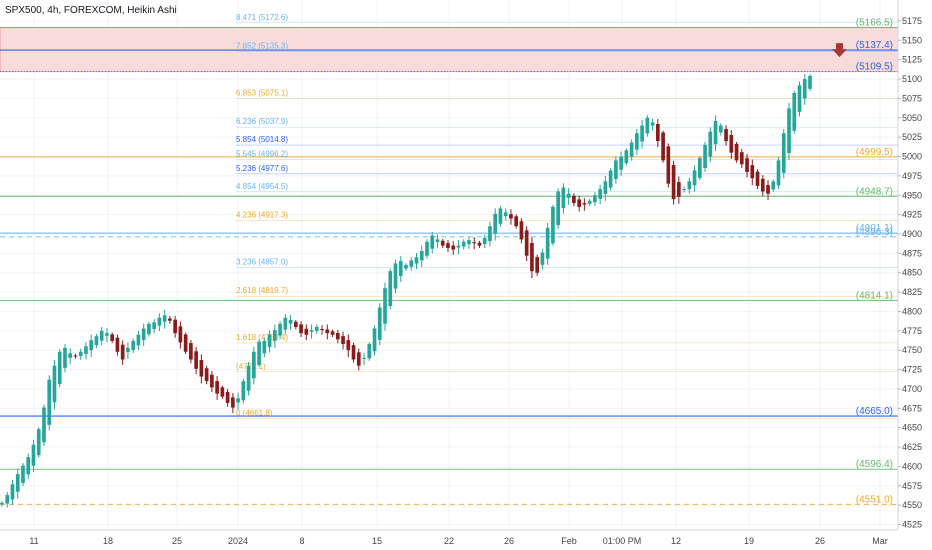  I want to click on y-tick-label: 4875, so click(912, 253).